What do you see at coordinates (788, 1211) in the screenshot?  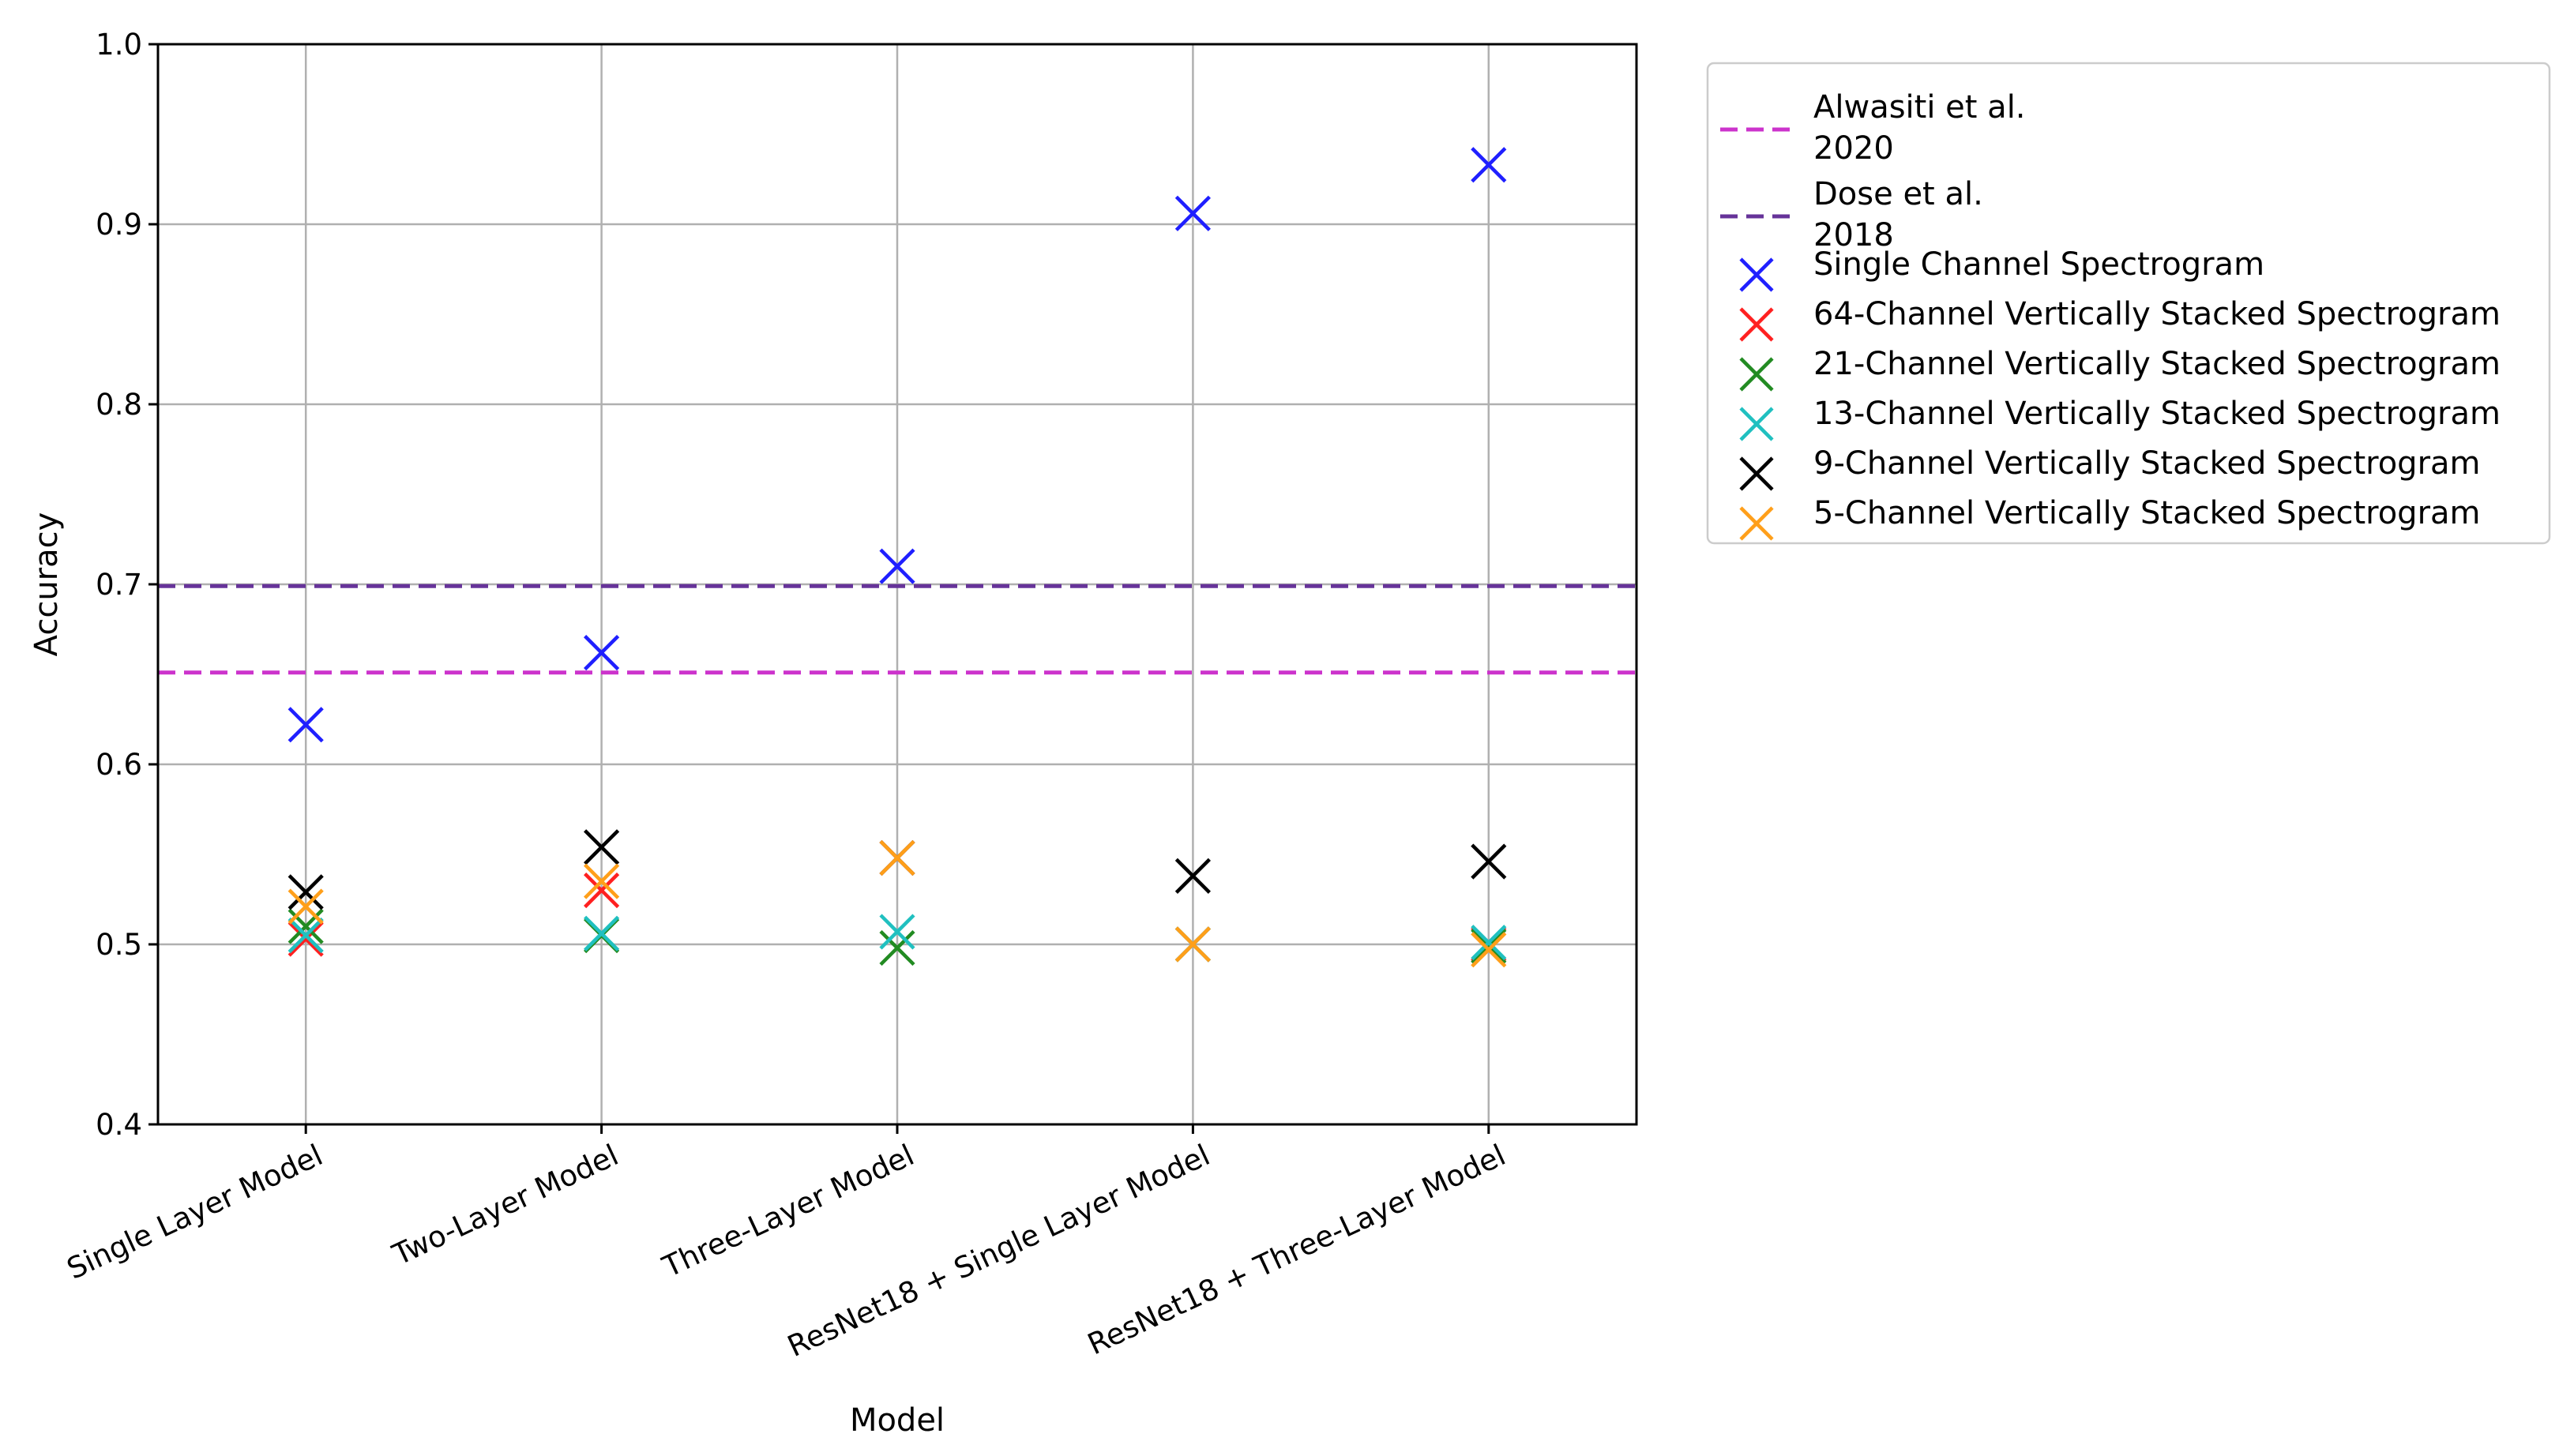 I see `x-tick-label: Three-Layer Model` at bounding box center [788, 1211].